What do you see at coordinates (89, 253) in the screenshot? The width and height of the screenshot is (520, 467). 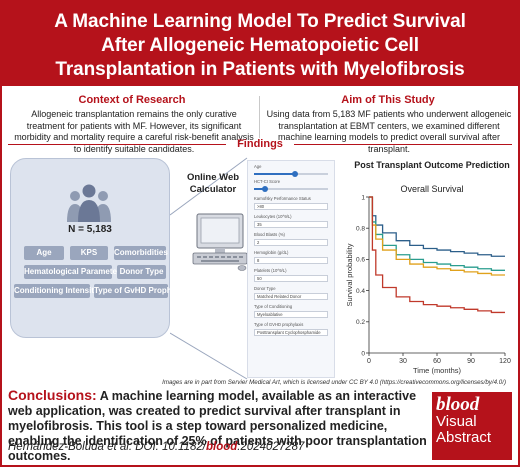 I see `feature-chip-kps: KPS` at bounding box center [89, 253].